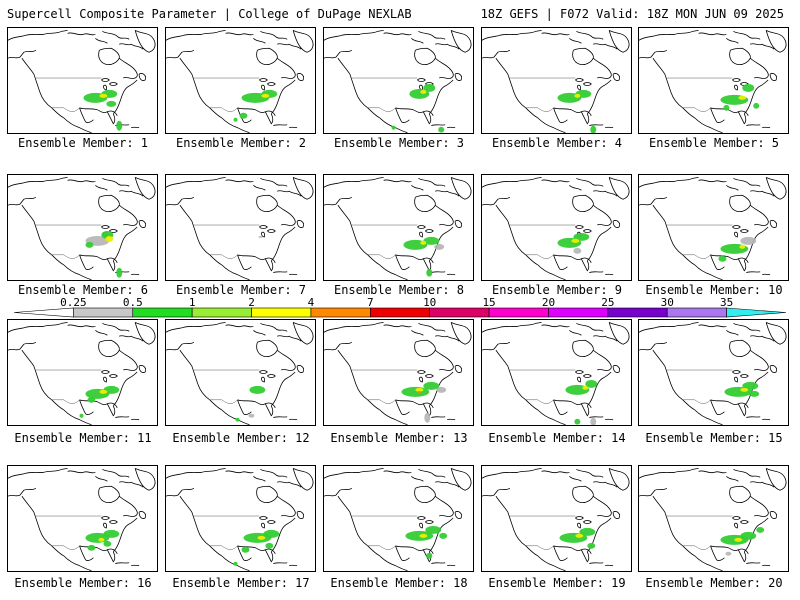 This screenshot has width=800, height=600. I want to click on colorbar-label: 35, so click(726, 302).